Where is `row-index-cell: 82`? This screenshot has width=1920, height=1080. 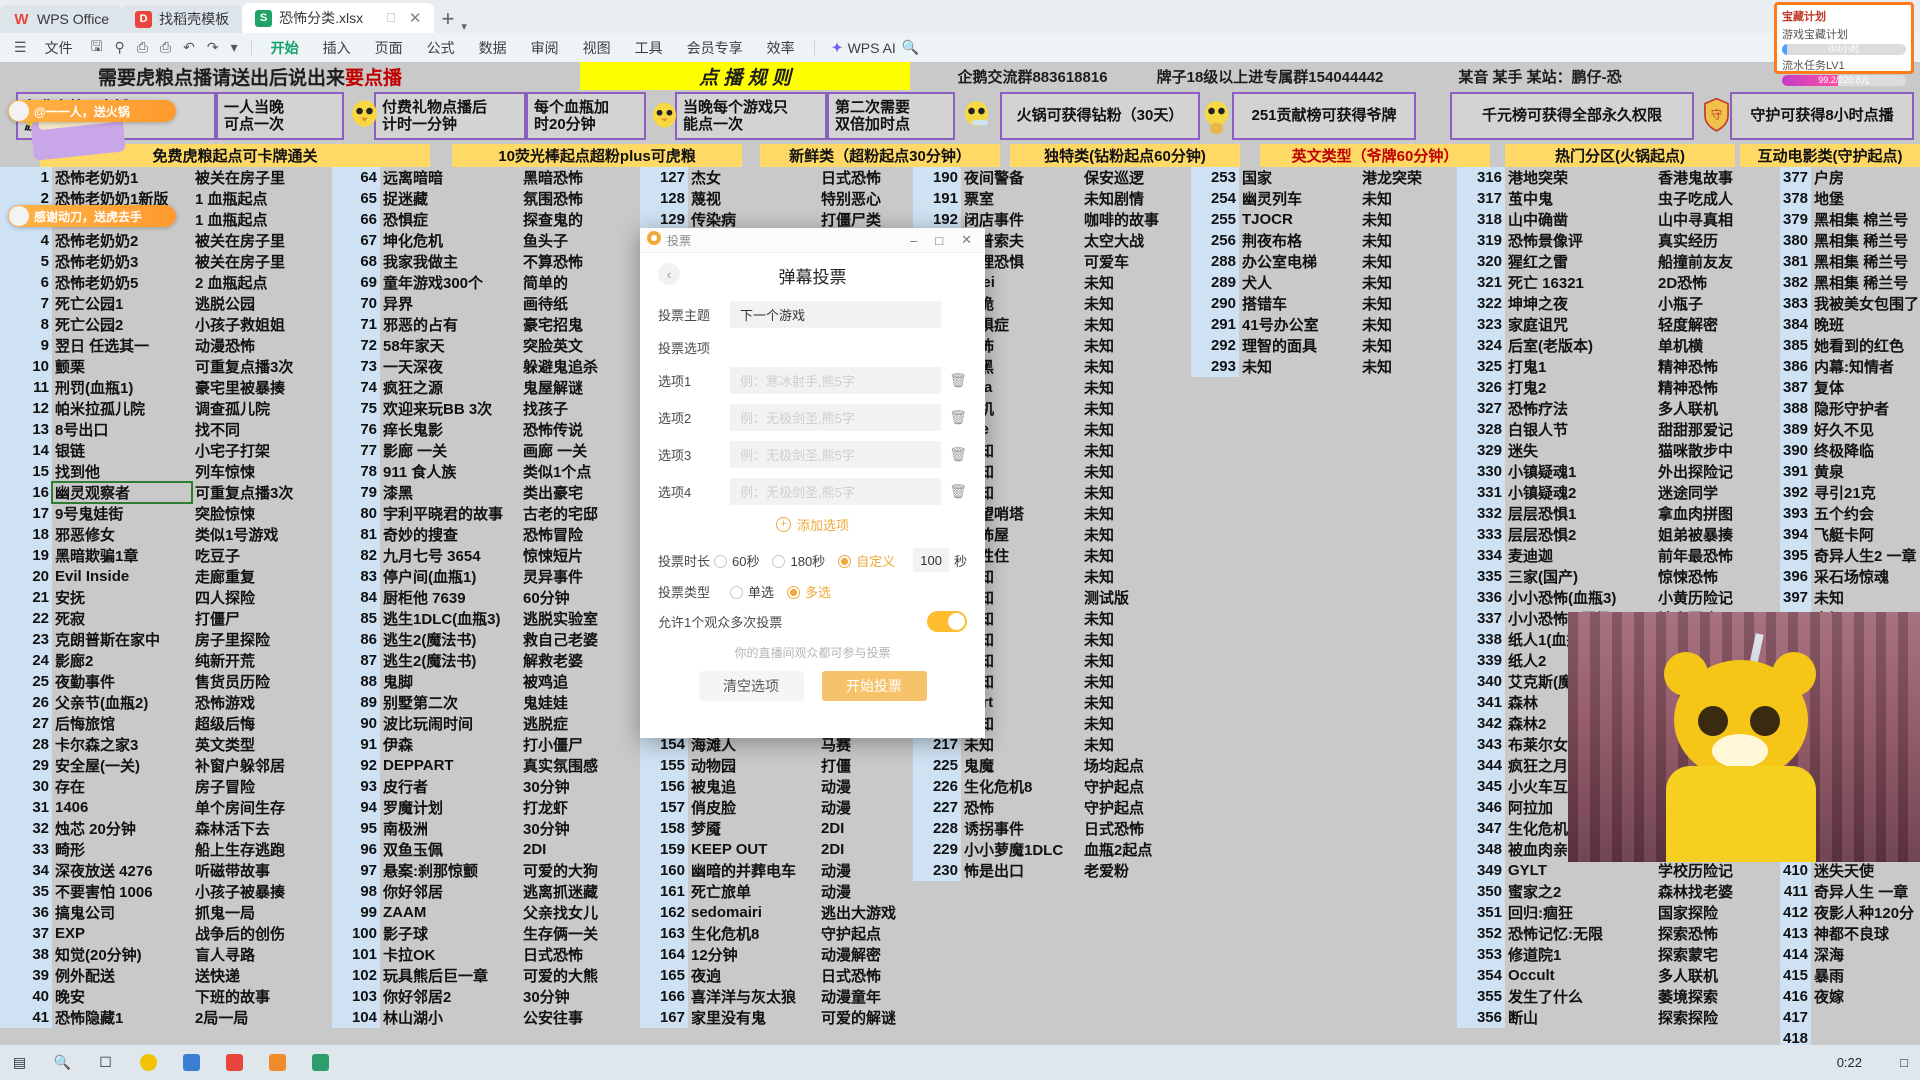
row-index-cell: 82 is located at coordinates (356, 555).